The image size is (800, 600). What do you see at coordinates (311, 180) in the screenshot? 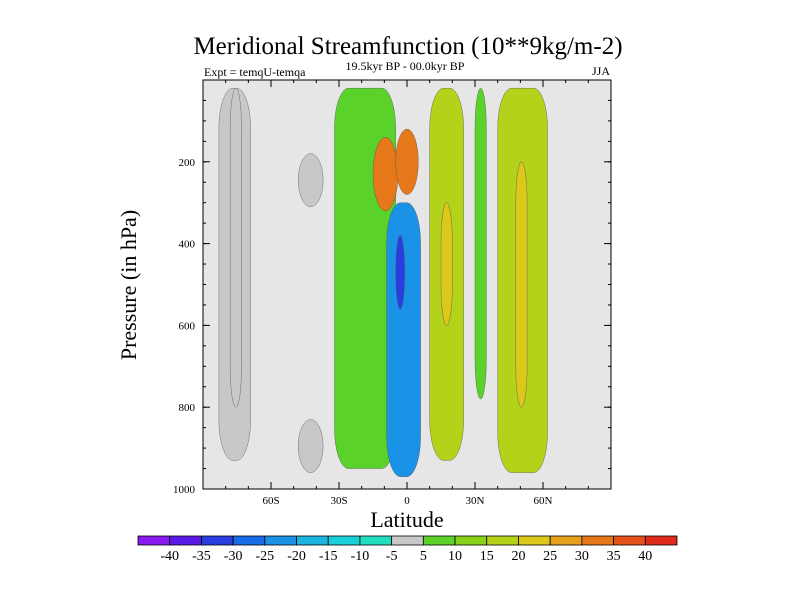
I see `contour-region-sh-midlat-patch` at bounding box center [311, 180].